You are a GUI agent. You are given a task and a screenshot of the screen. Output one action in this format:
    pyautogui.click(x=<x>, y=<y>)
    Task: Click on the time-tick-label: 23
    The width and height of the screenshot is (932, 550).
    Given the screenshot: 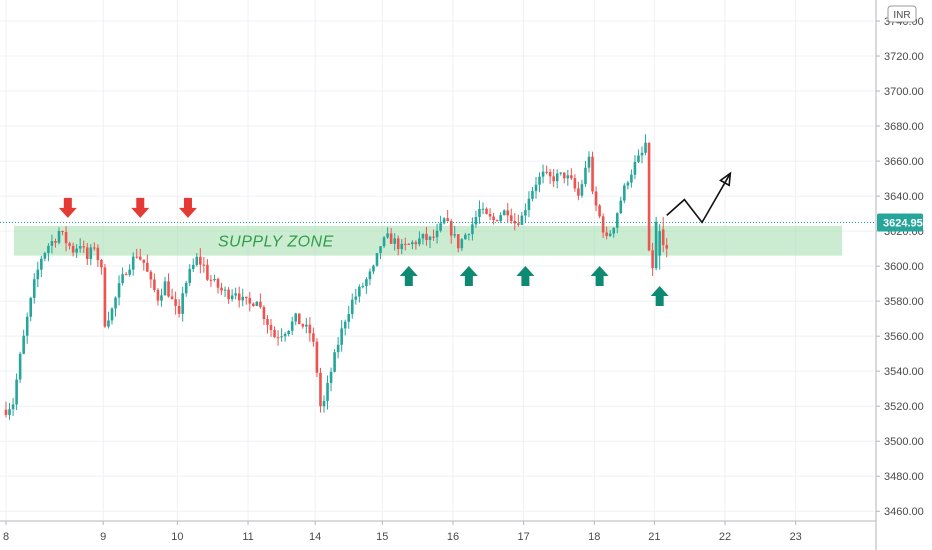 What is the action you would take?
    pyautogui.click(x=796, y=537)
    